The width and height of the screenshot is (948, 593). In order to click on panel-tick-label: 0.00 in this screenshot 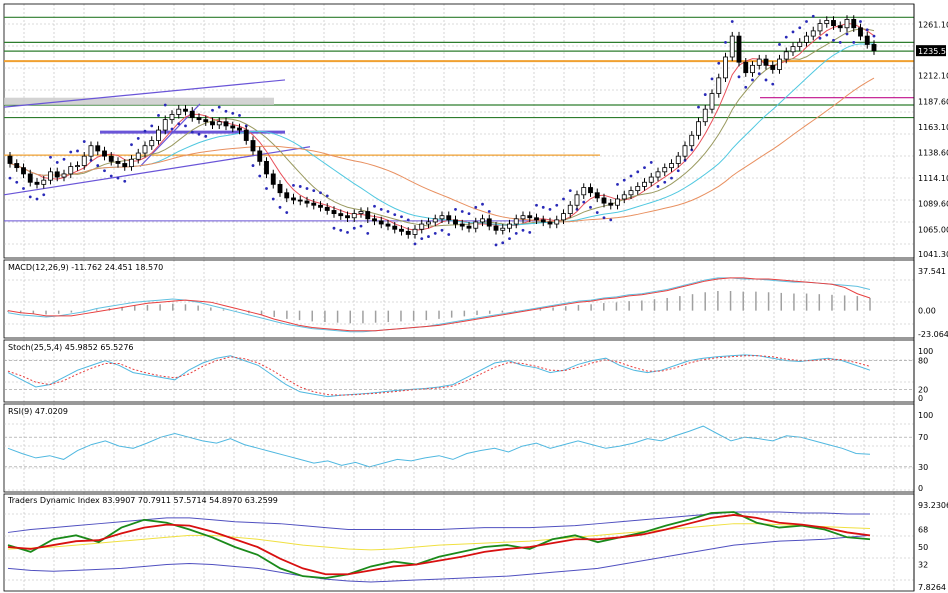, I will do `click(927, 311)`.